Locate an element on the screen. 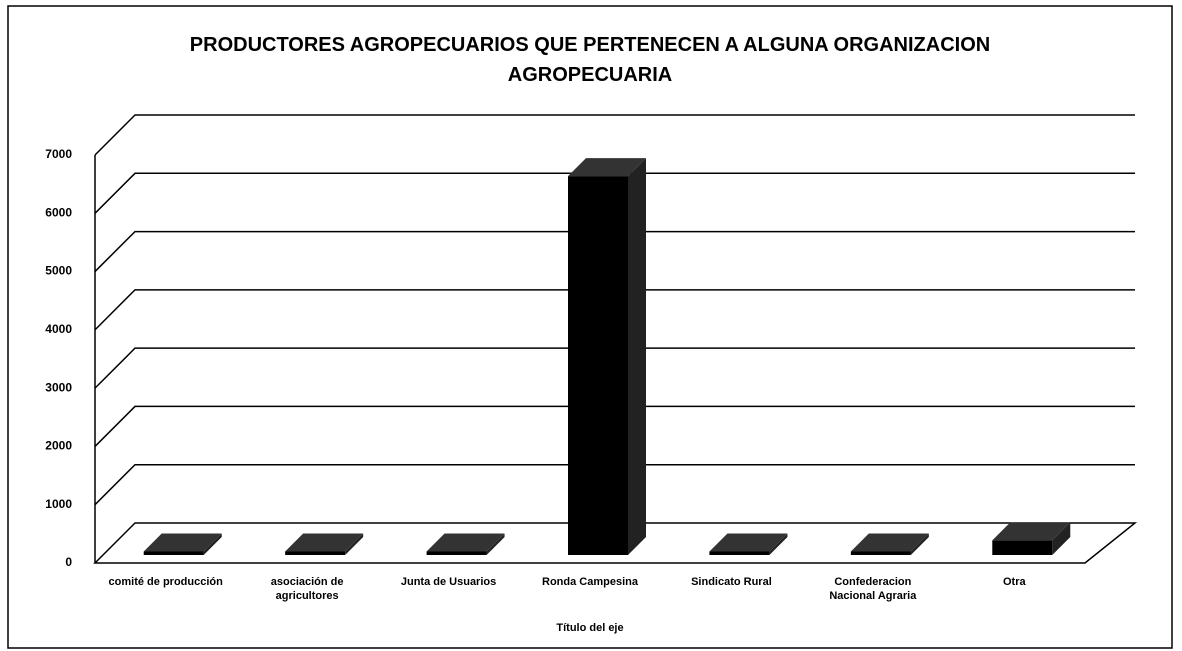 The width and height of the screenshot is (1182, 651). y-tick-label: 4000 is located at coordinates (58, 329).